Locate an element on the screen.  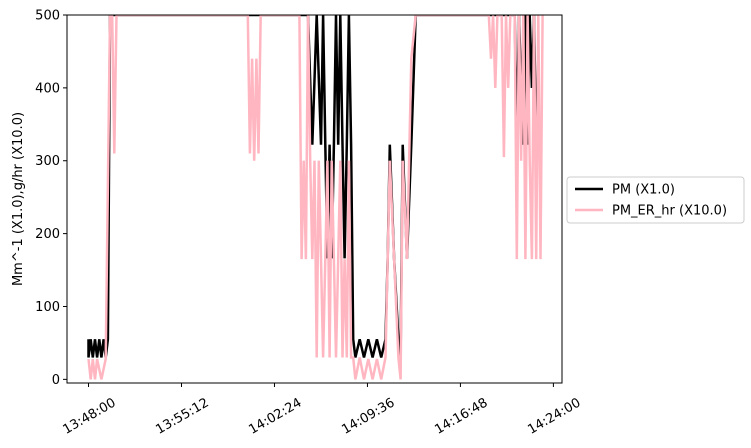
legend-box is located at coordinates (655, 200).